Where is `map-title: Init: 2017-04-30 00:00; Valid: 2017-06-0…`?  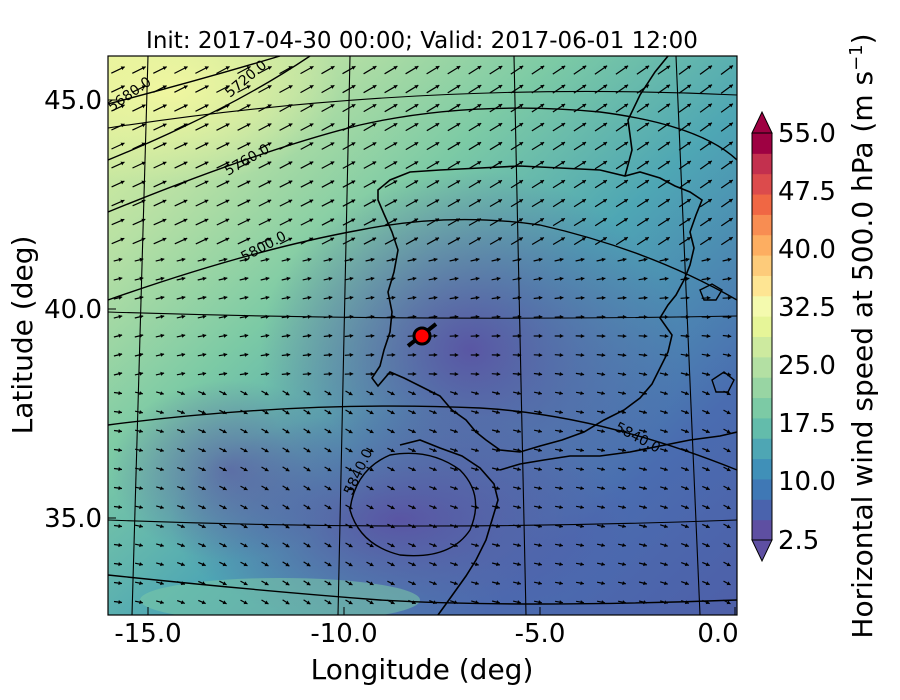 map-title: Init: 2017-04-30 00:00; Valid: 2017-06-0… is located at coordinates (422, 41).